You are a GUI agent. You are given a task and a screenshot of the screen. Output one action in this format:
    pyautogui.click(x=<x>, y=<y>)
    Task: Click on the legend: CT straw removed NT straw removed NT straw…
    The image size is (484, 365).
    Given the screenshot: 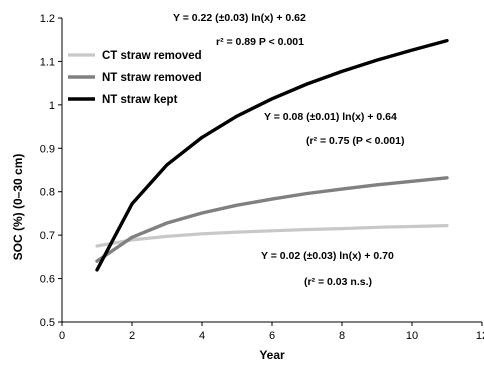 What is the action you would take?
    pyautogui.click(x=135, y=78)
    